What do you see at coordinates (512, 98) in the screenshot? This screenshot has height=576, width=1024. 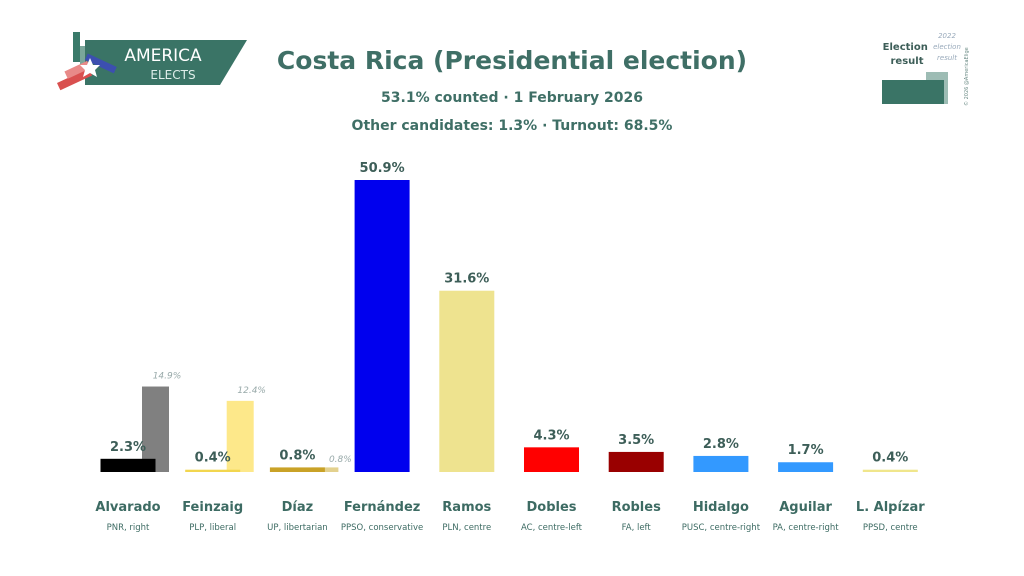 I see `chart-subtitle: 53.1% counted · 1 February 2026` at bounding box center [512, 98].